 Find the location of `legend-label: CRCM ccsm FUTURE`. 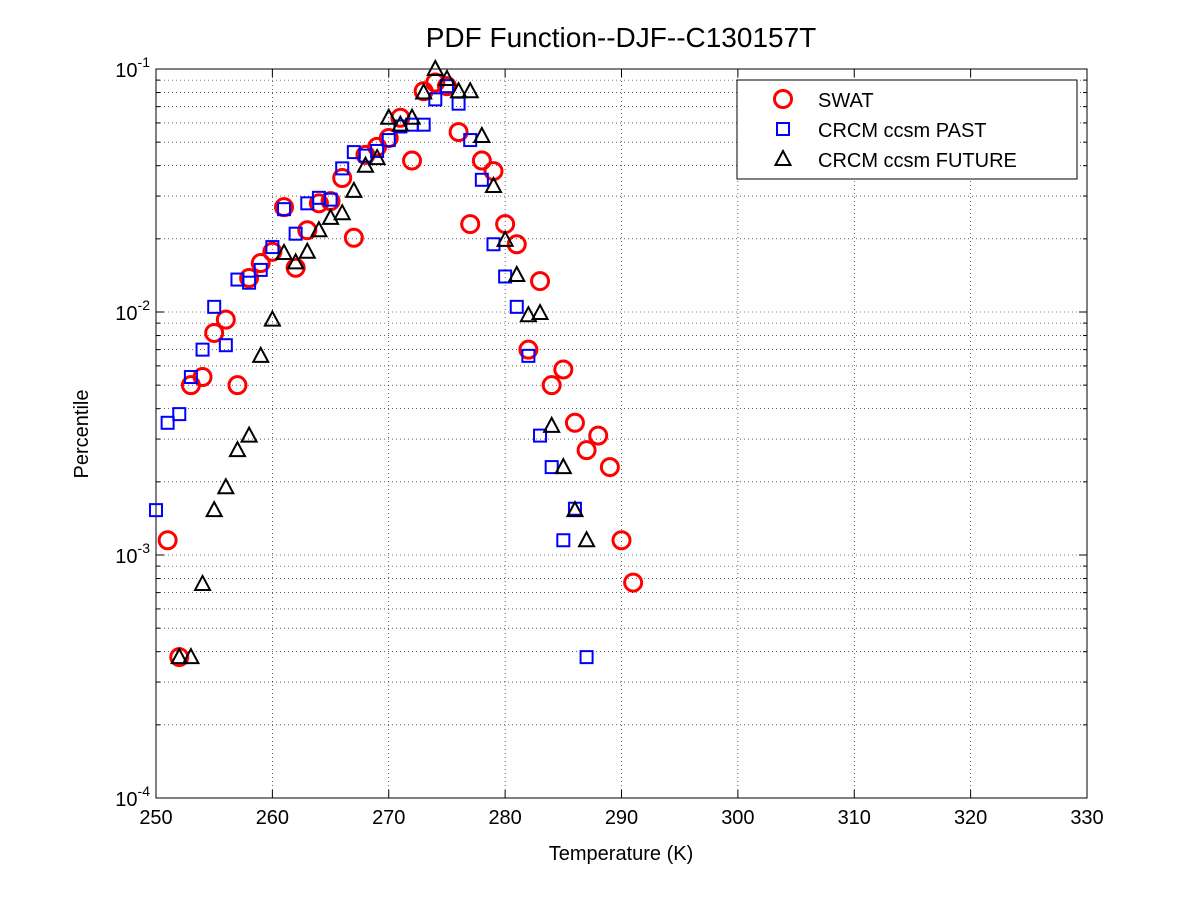

legend-label: CRCM ccsm FUTURE is located at coordinates (917, 161).